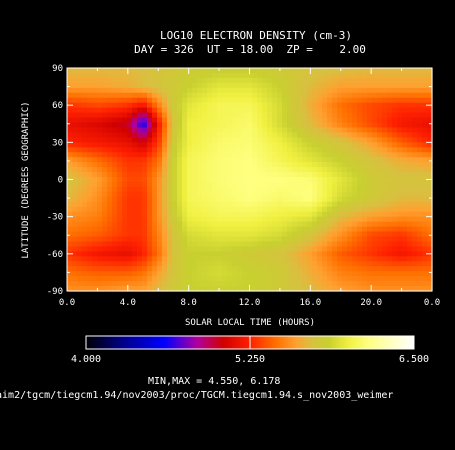 This screenshot has width=455, height=450. What do you see at coordinates (189, 303) in the screenshot?
I see `x-tick-label: 8.0` at bounding box center [189, 303].